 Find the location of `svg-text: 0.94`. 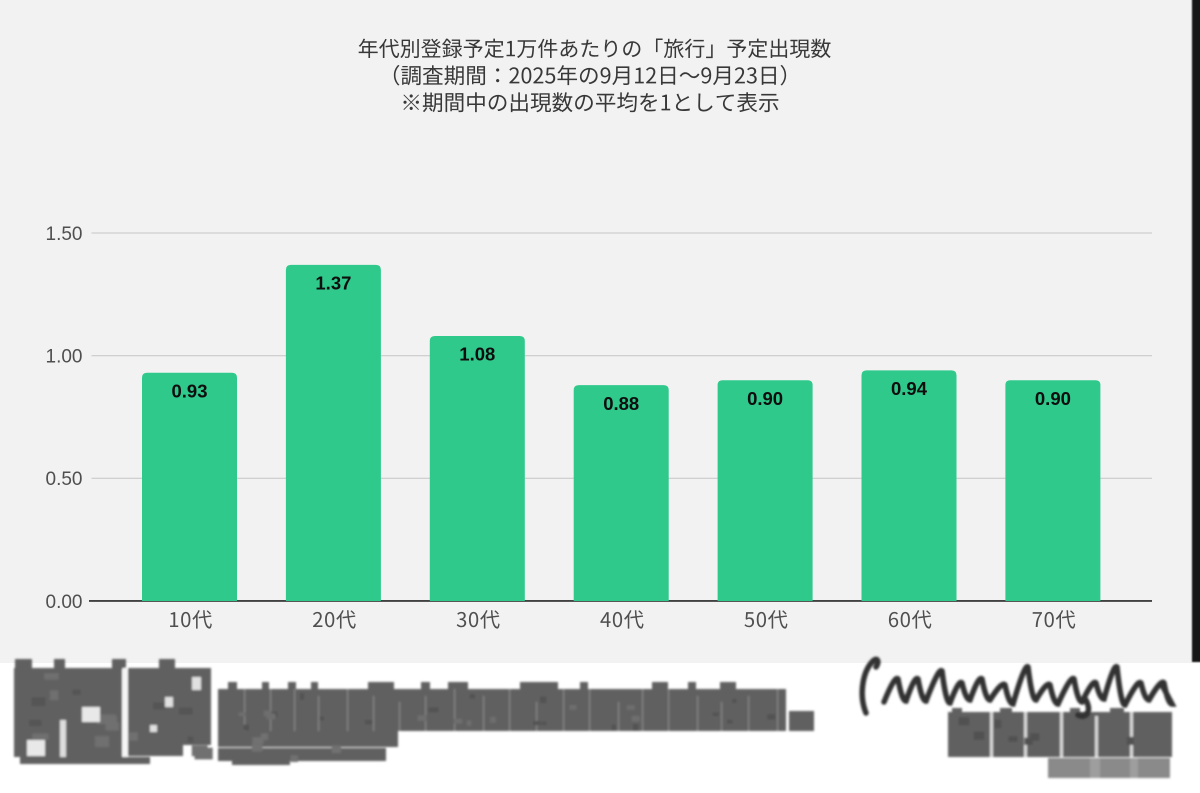

svg-text: 0.94 is located at coordinates (909, 388).